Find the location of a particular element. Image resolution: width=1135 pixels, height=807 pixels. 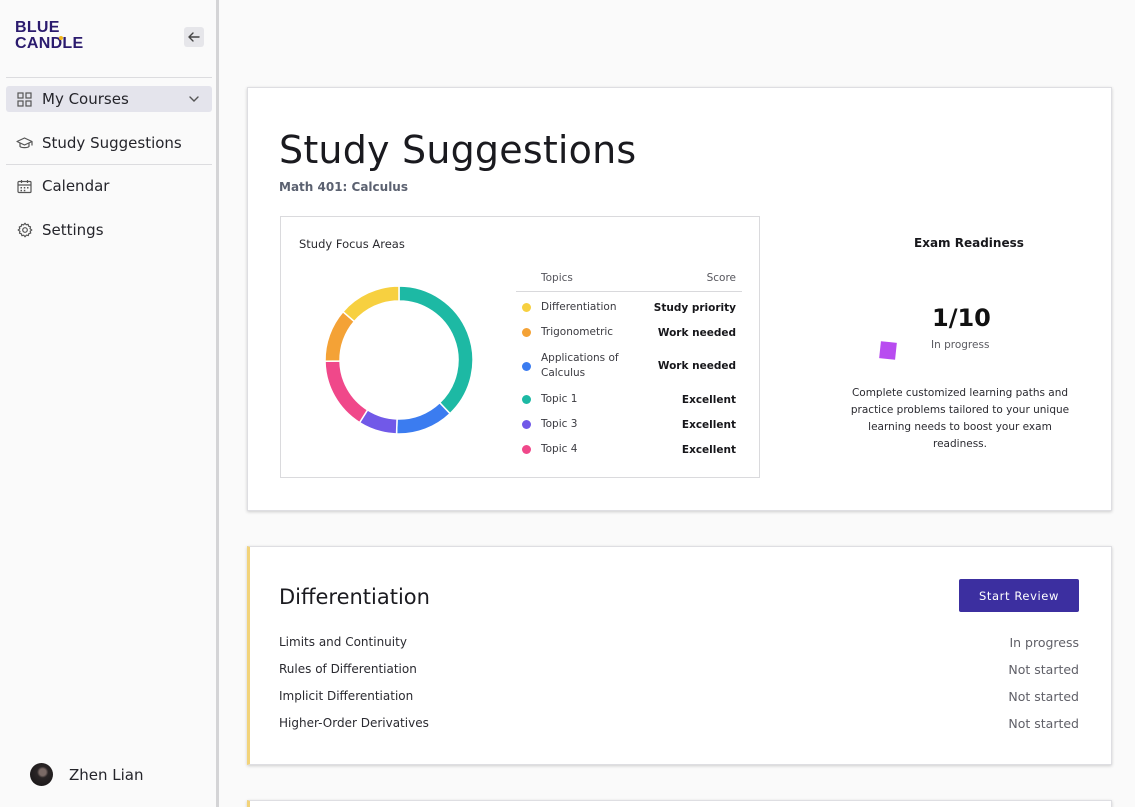

donut-slice-applications-of-calculus is located at coordinates (423, 418).